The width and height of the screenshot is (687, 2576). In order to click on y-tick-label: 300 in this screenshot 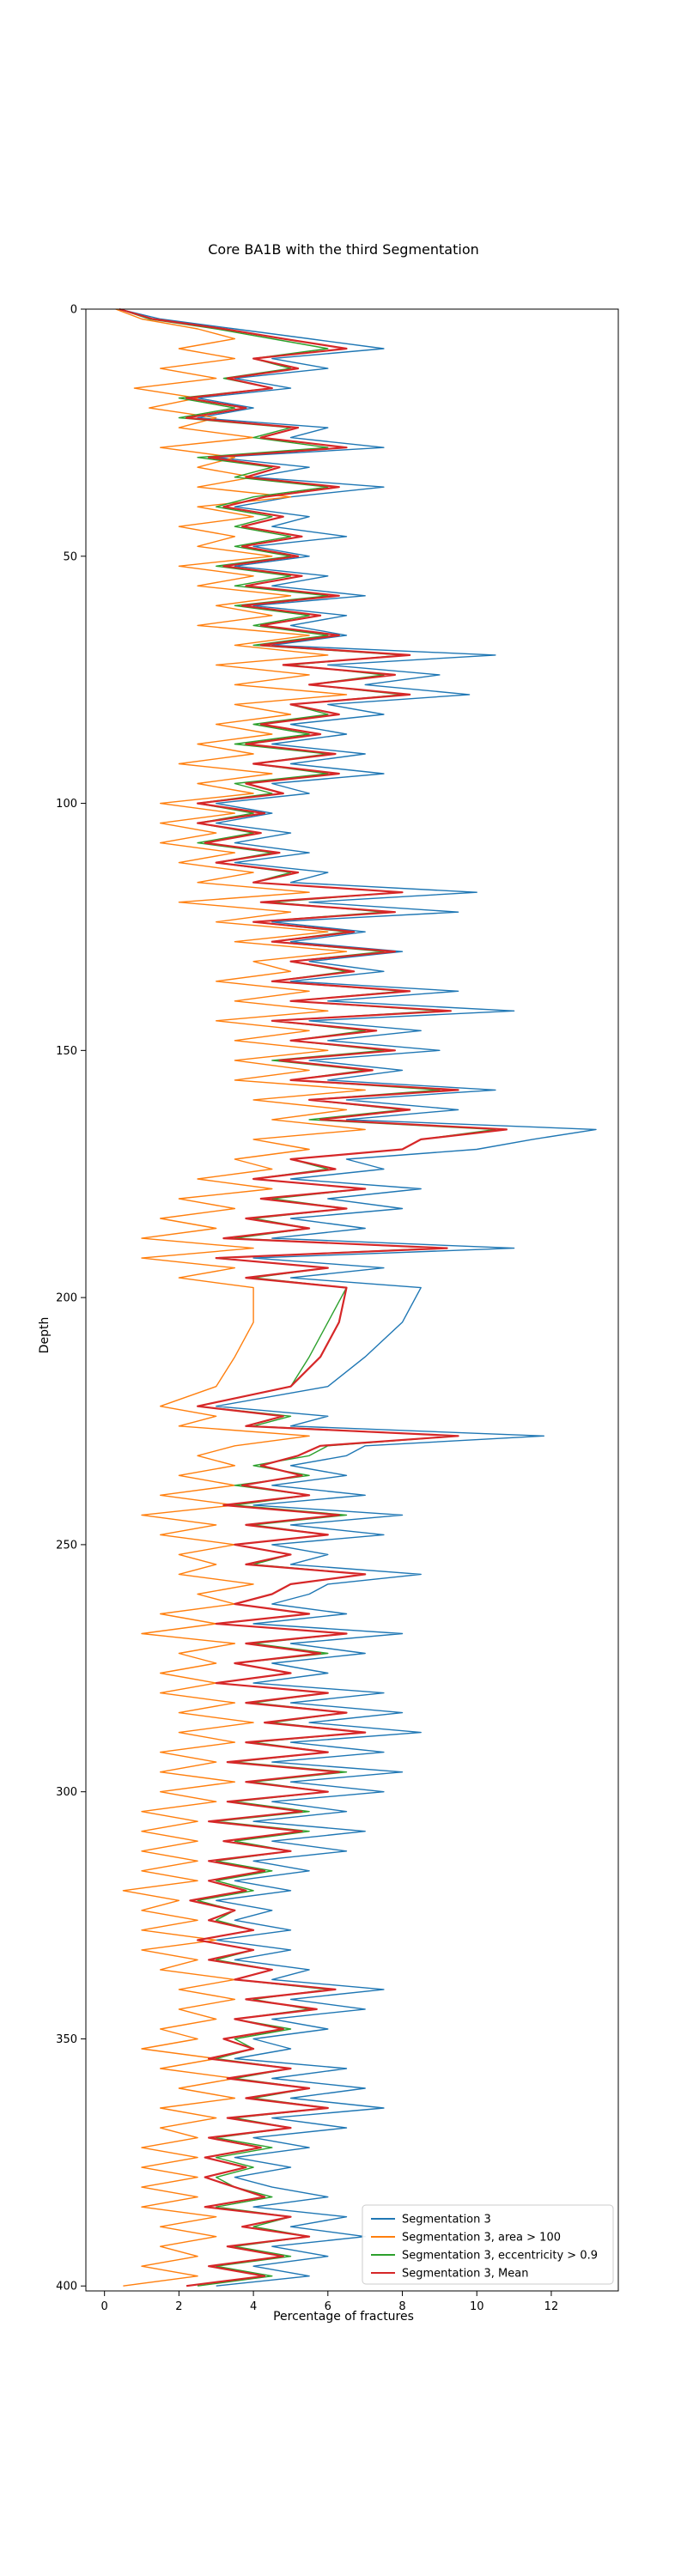, I will do `click(66, 1792)`.